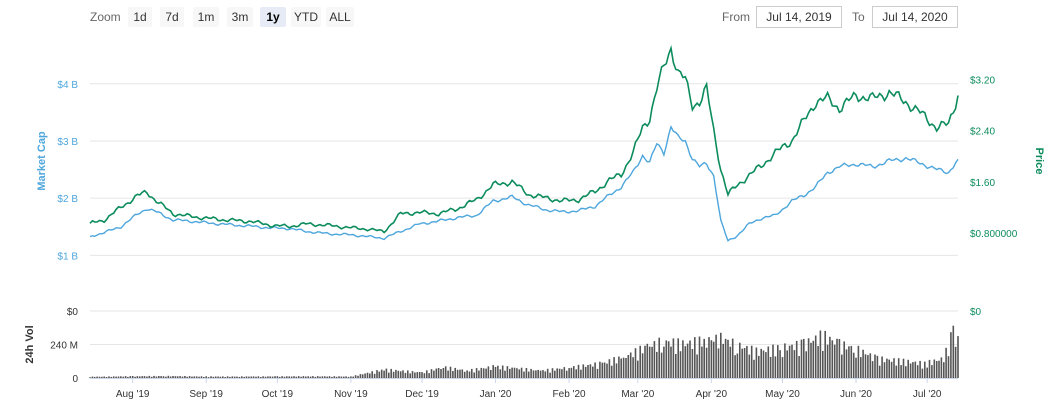 The image size is (1051, 416). Describe the element at coordinates (172, 17) in the screenshot. I see `zoom-button-7d: 7d` at that location.